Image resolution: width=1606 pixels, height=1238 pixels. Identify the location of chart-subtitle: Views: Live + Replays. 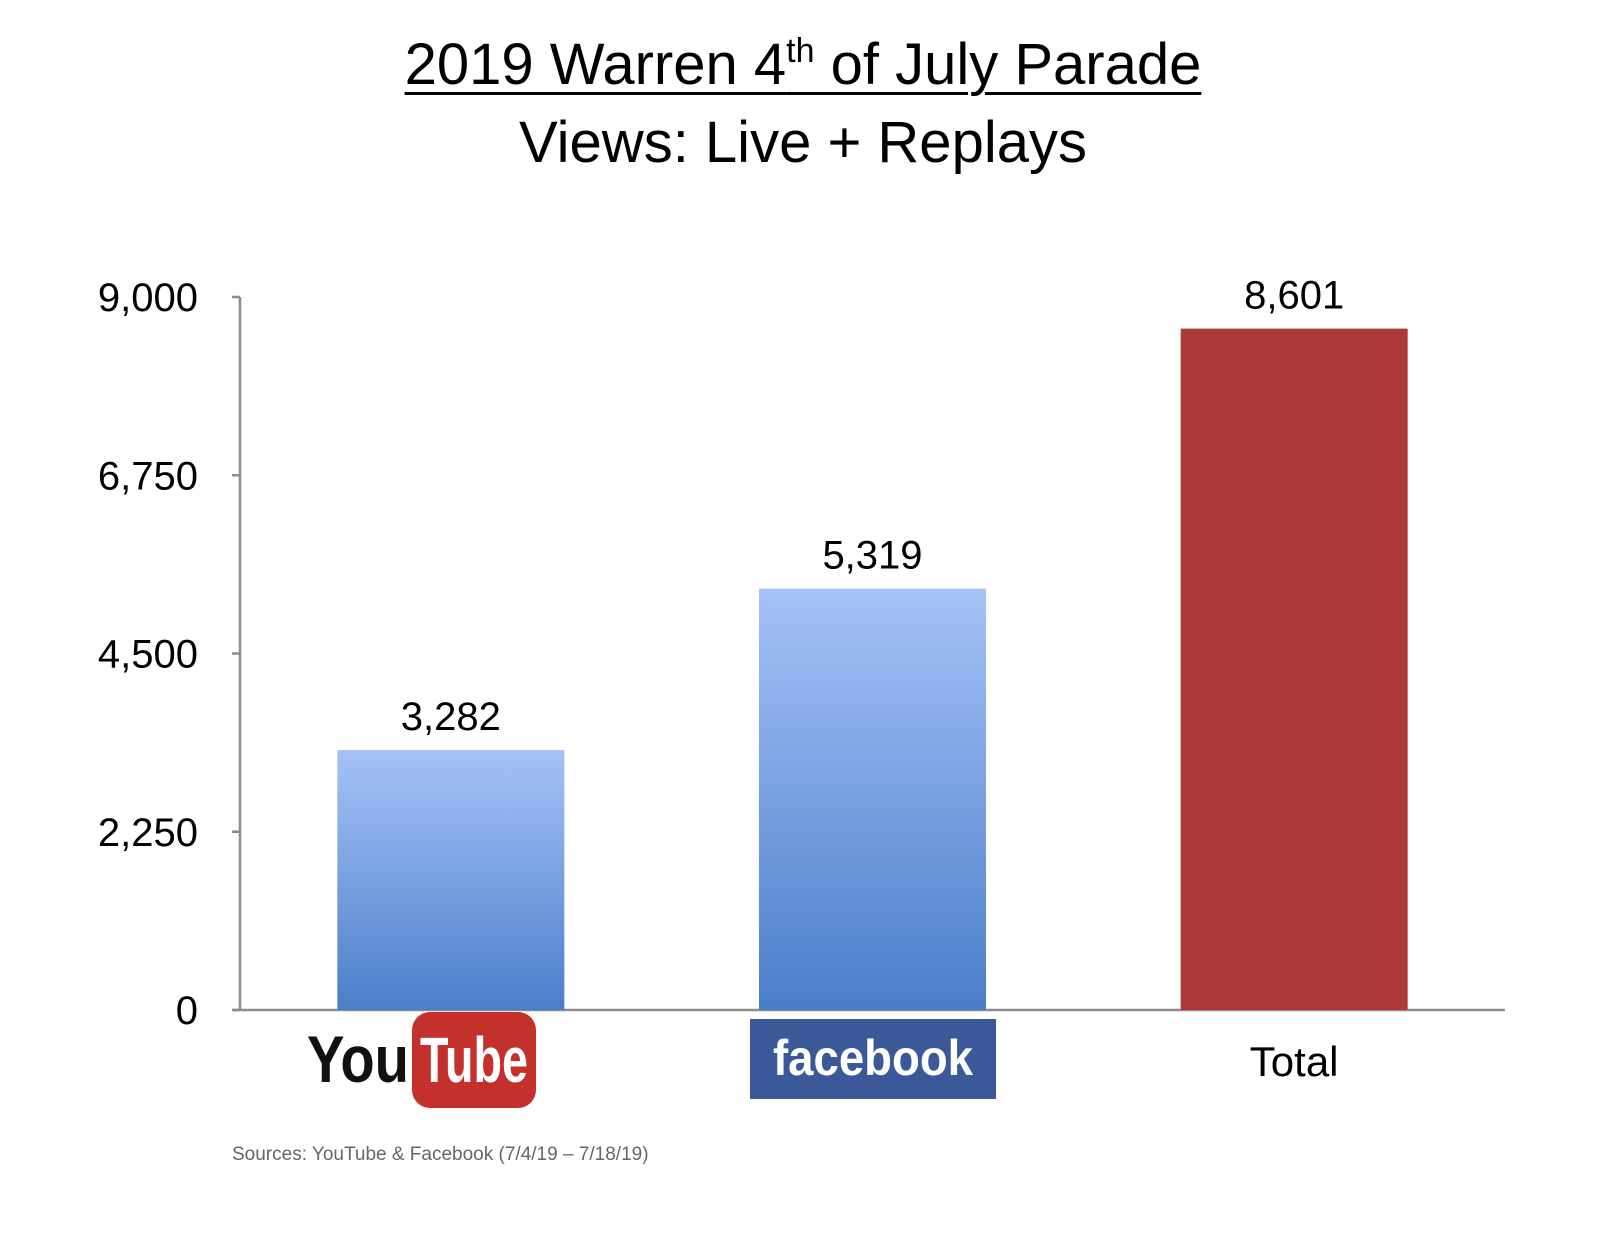
(803, 142).